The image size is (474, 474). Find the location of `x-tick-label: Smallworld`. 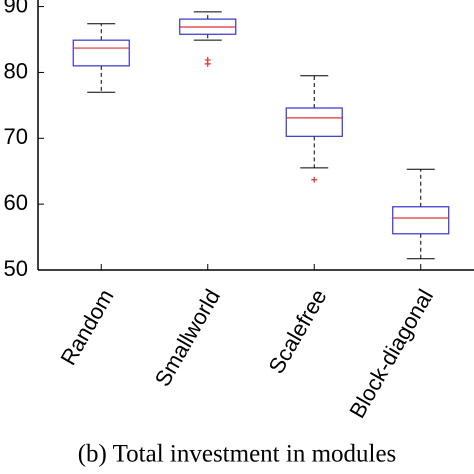

x-tick-label: Smallworld is located at coordinates (187, 338).